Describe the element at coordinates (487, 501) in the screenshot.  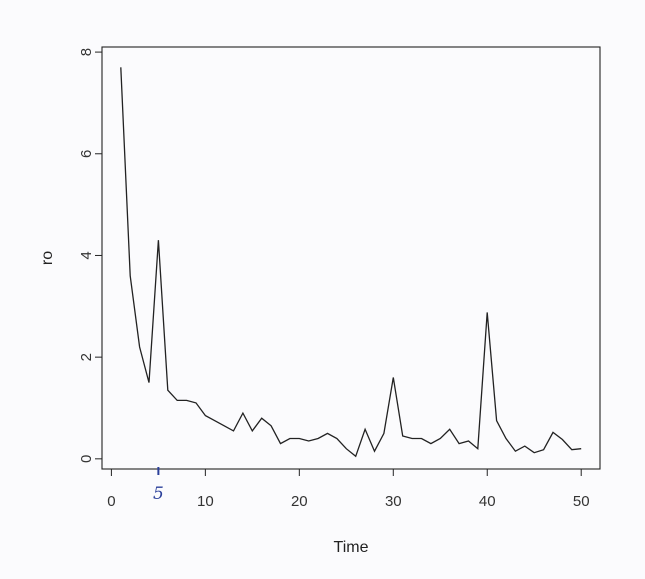
I see `x-tick-label: 40` at that location.